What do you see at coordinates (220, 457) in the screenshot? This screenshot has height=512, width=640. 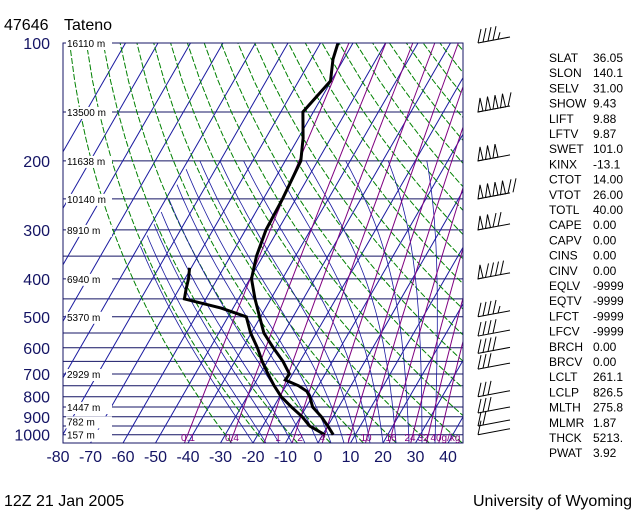 I see `temperature-tick-label: -30` at bounding box center [220, 457].